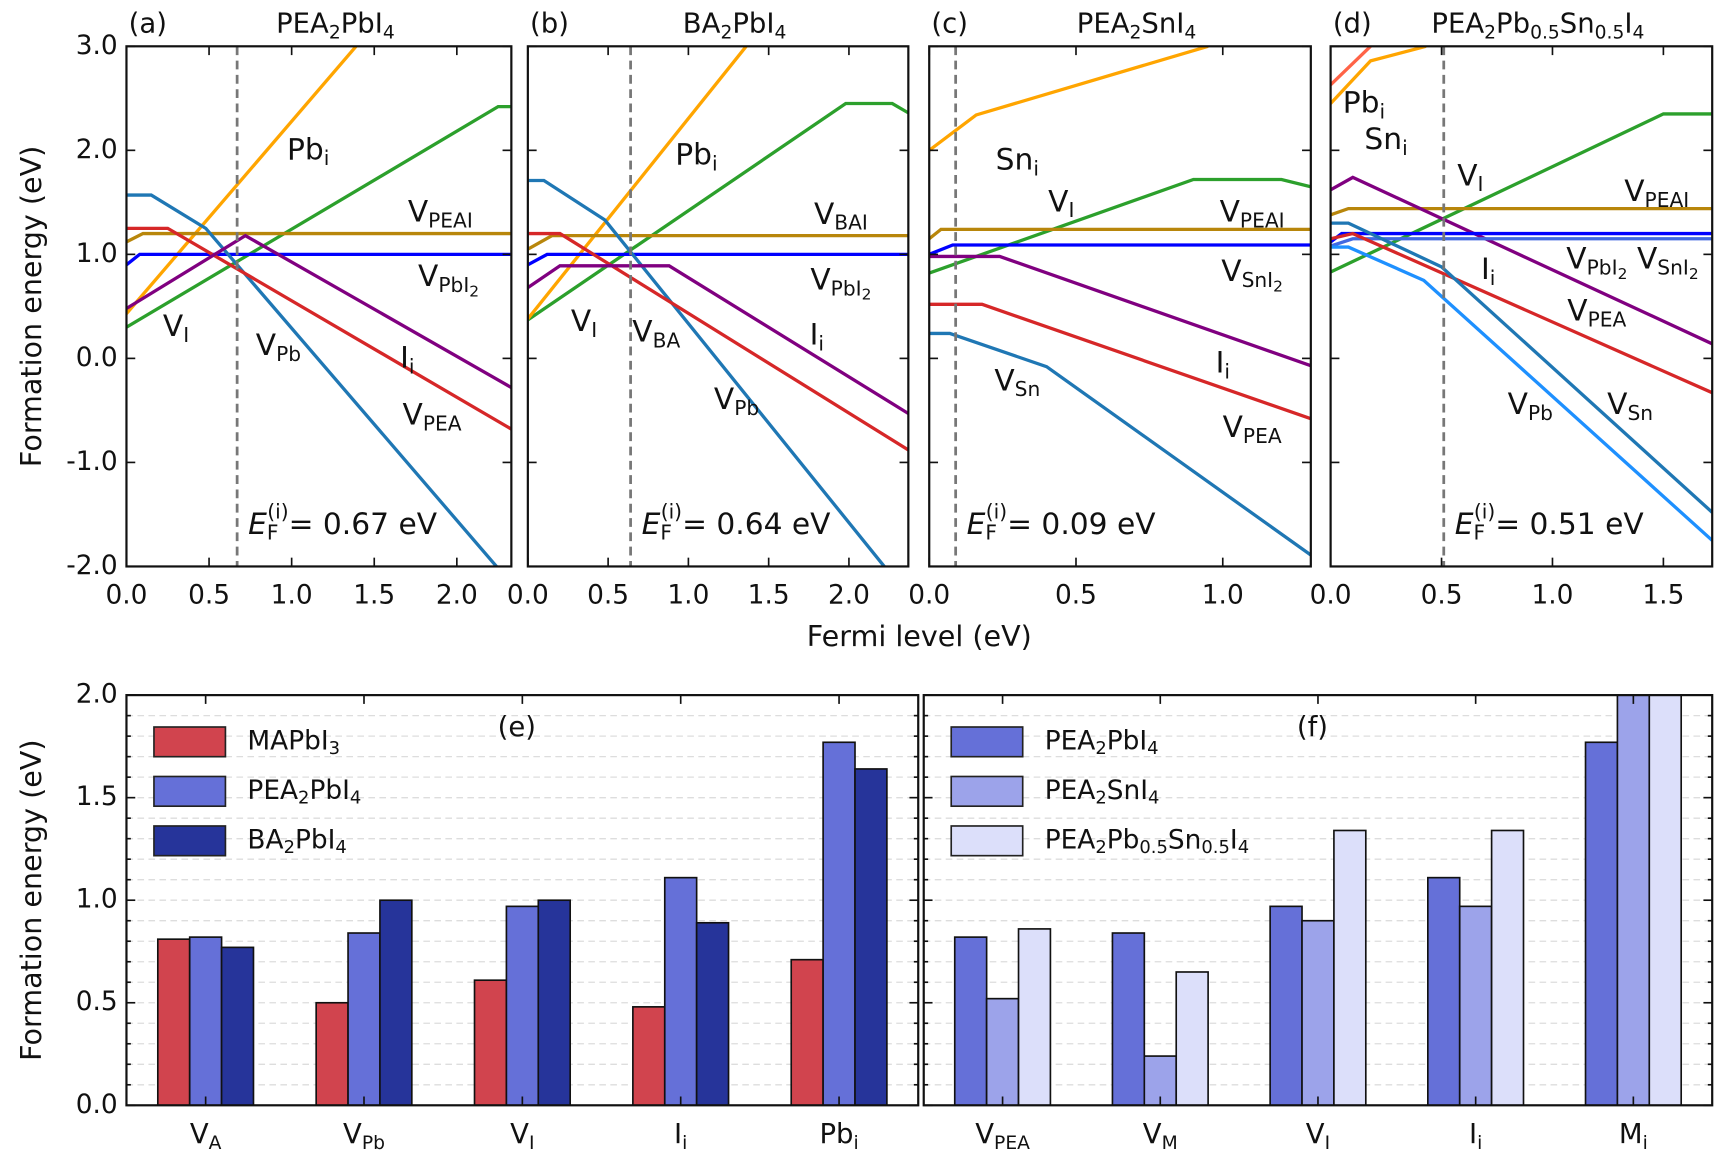 Image resolution: width=1721 pixels, height=1156 pixels. What do you see at coordinates (209, 596) in the screenshot?
I see `x-tick-label: 0.5` at bounding box center [209, 596].